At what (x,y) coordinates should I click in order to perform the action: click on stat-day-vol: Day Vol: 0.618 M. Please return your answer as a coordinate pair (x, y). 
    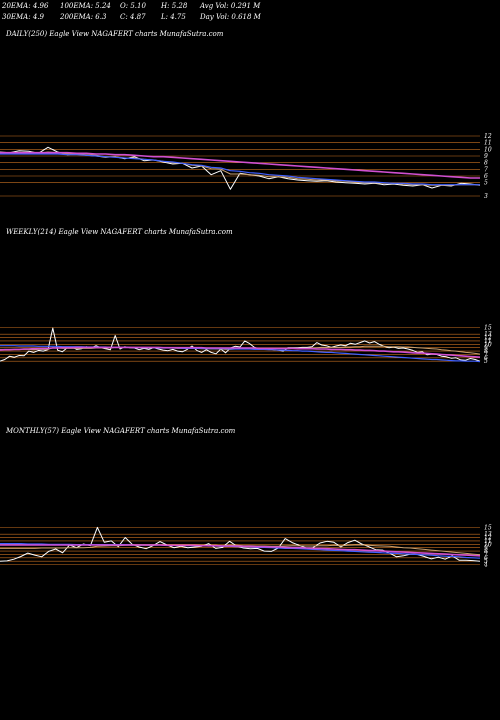
    Looking at the image, I should click on (230, 17).